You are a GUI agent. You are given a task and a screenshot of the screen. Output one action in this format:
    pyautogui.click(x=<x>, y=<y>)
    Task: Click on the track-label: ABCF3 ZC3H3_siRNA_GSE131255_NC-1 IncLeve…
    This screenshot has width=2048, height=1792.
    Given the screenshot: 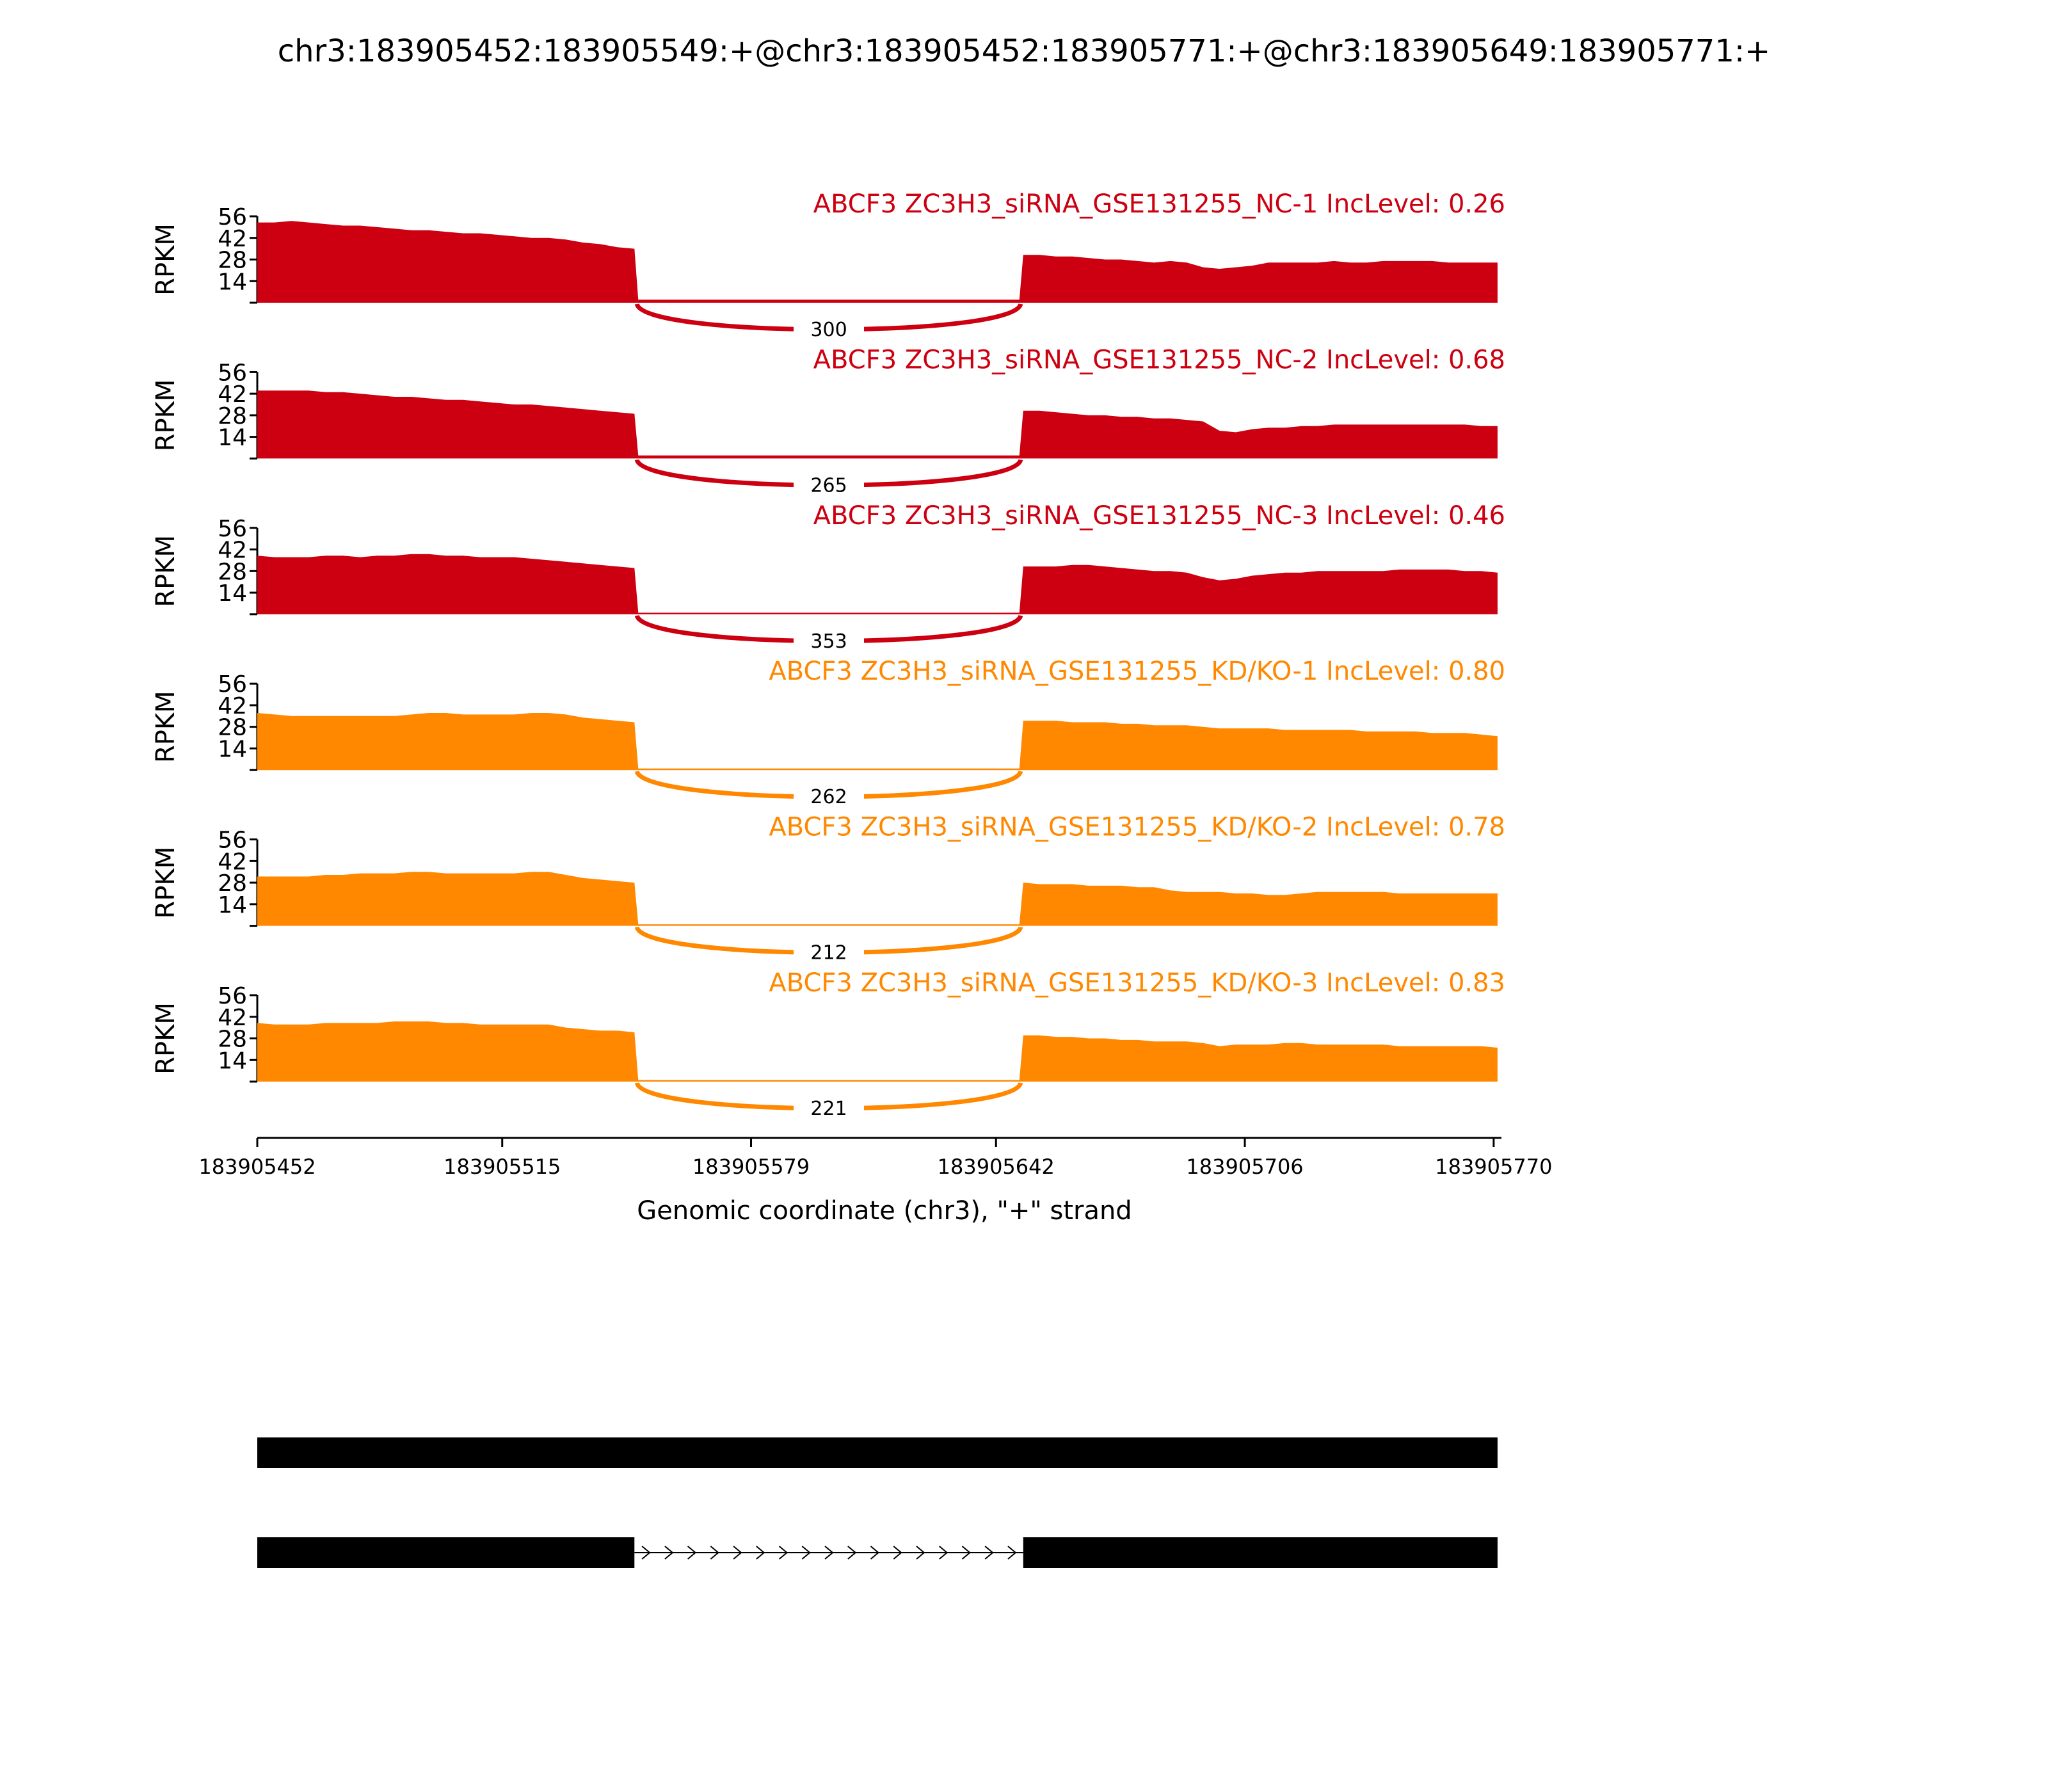 What is the action you would take?
    pyautogui.click(x=1159, y=204)
    